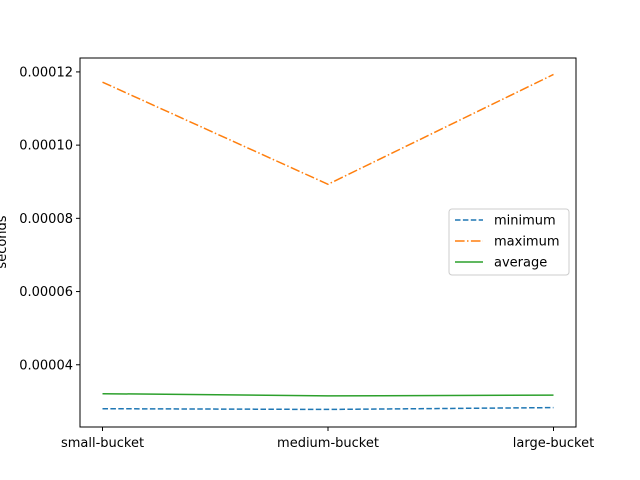  Describe the element at coordinates (553, 443) in the screenshot. I see `x-tick-label: large-bucket` at that location.